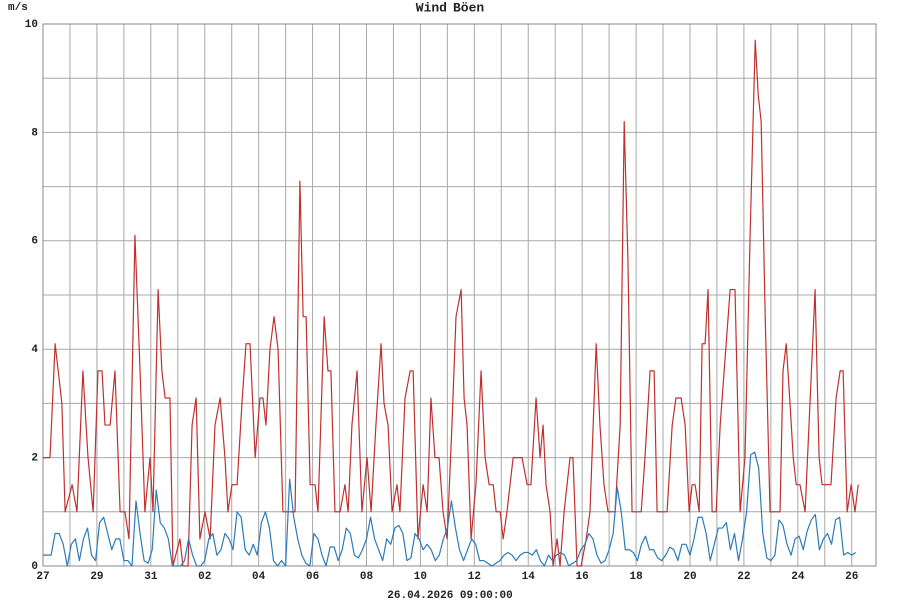  What do you see at coordinates (367, 577) in the screenshot?
I see `x-tick-label: 08` at bounding box center [367, 577].